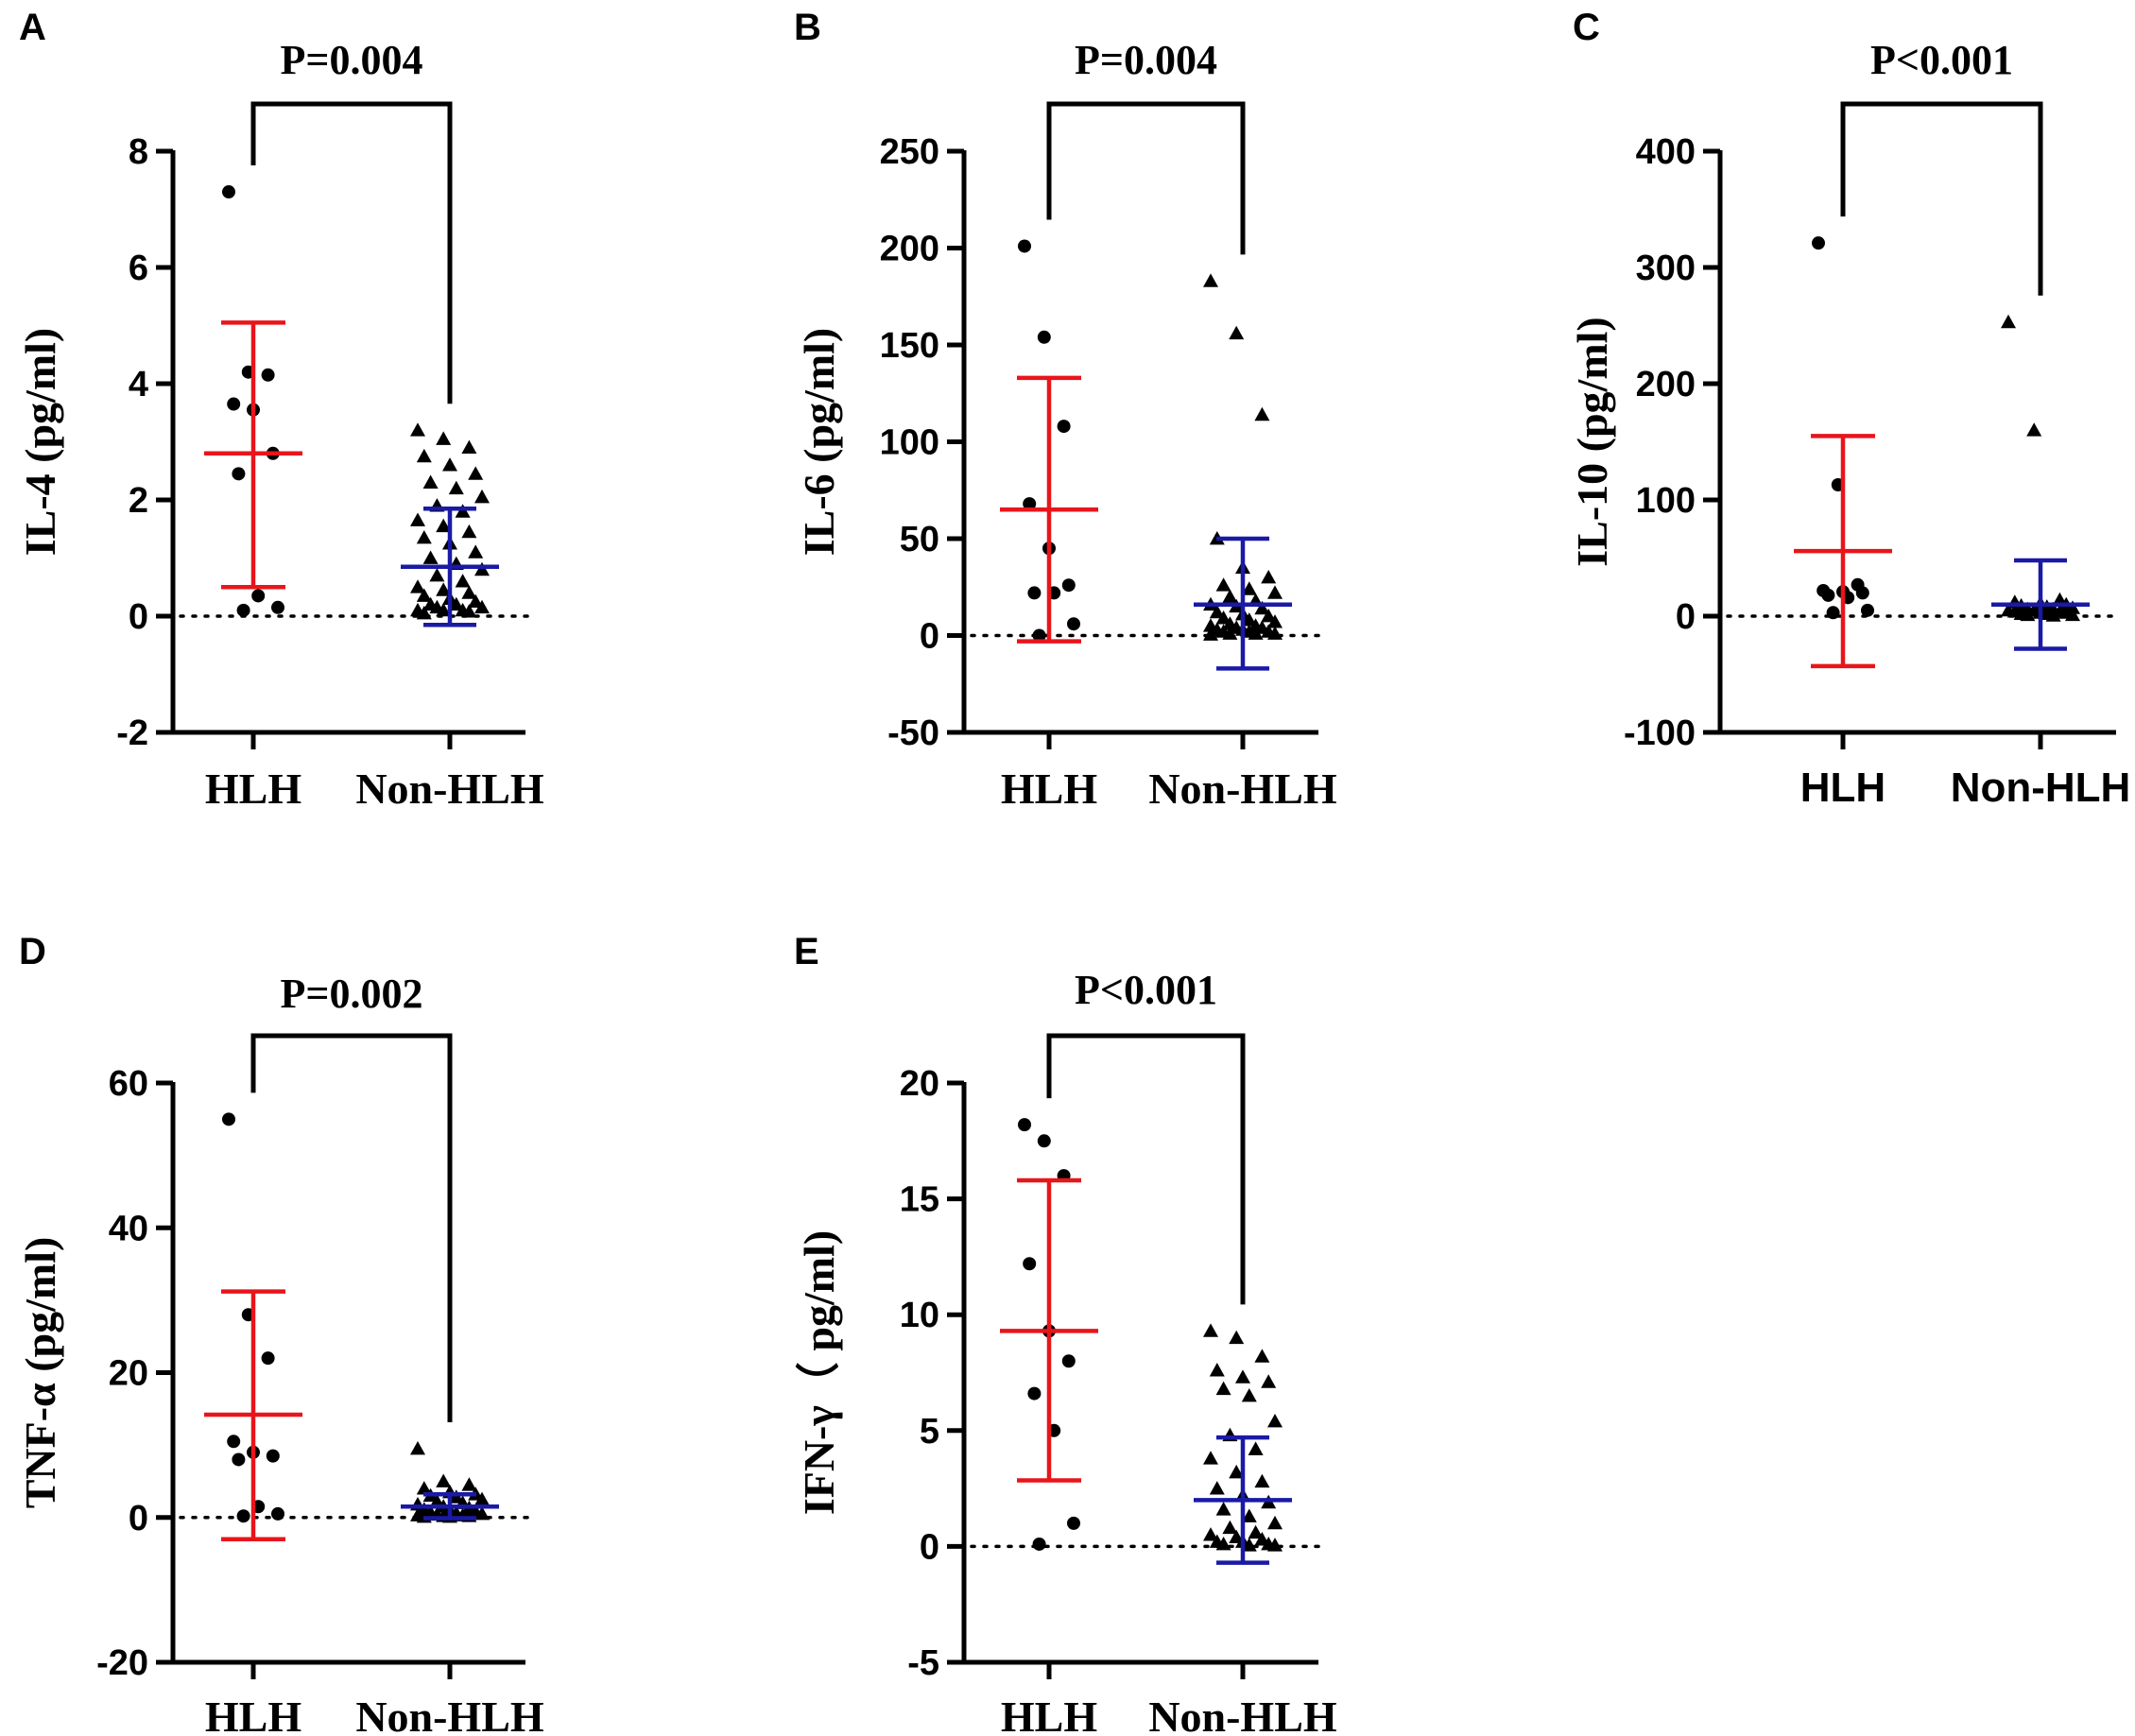  I want to click on y-tick-label: 100, so click(1666, 501).